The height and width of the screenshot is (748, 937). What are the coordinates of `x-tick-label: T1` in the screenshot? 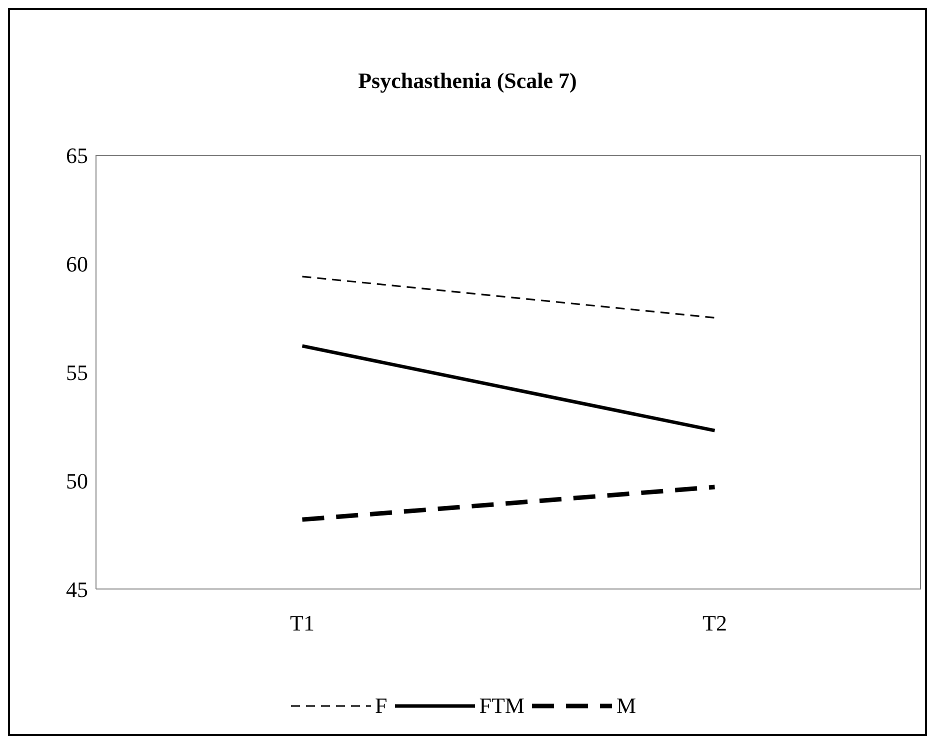 It's located at (302, 623).